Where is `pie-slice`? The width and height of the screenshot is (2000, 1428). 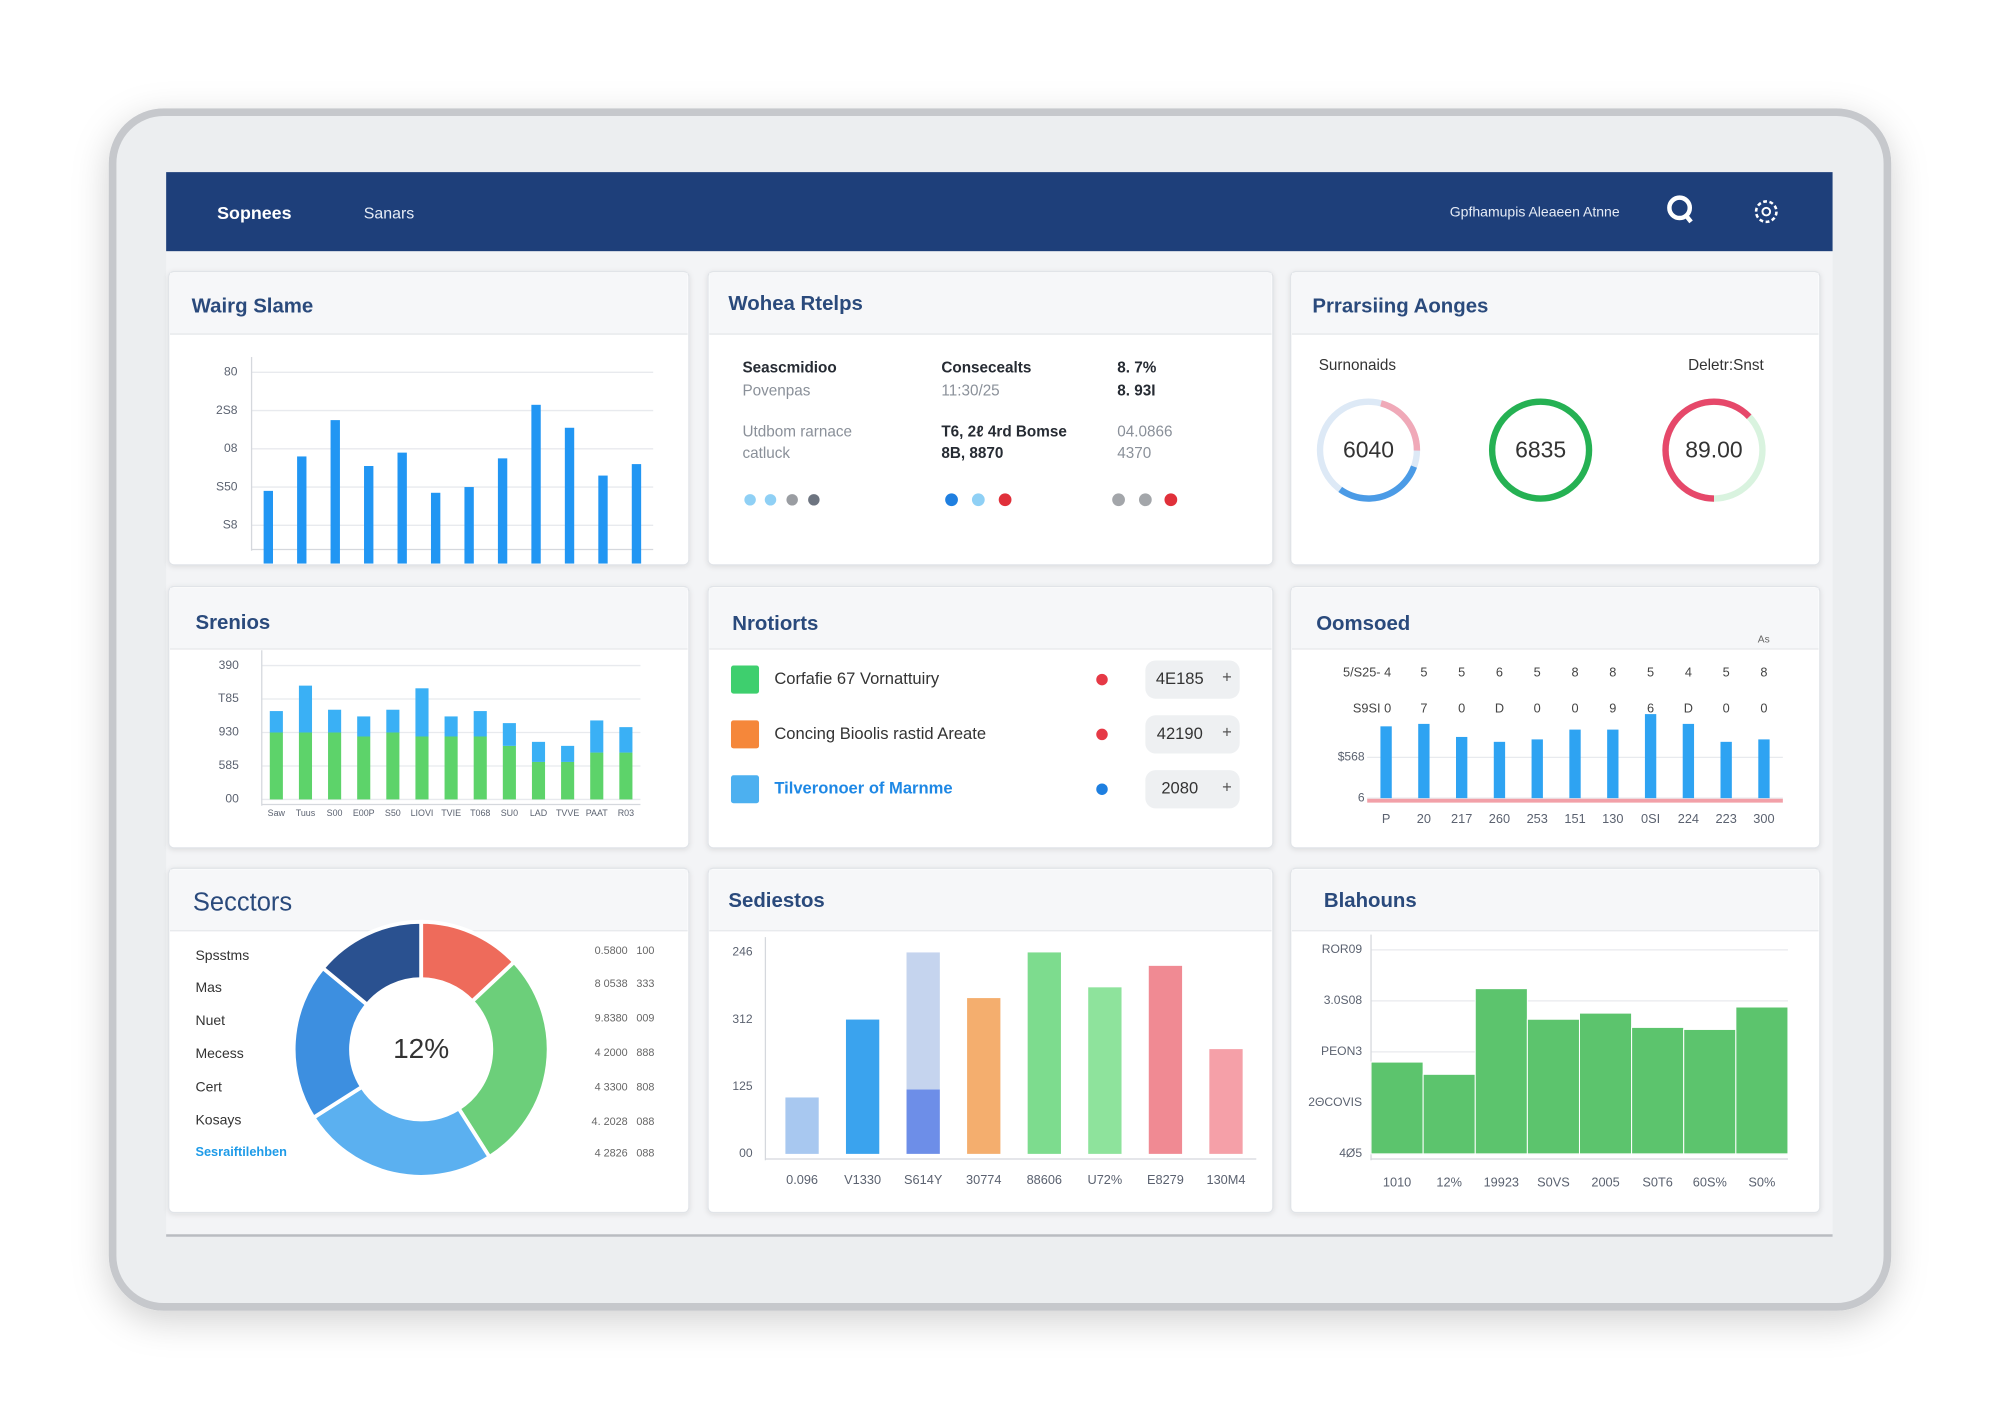
pie-slice is located at coordinates (503, 1059).